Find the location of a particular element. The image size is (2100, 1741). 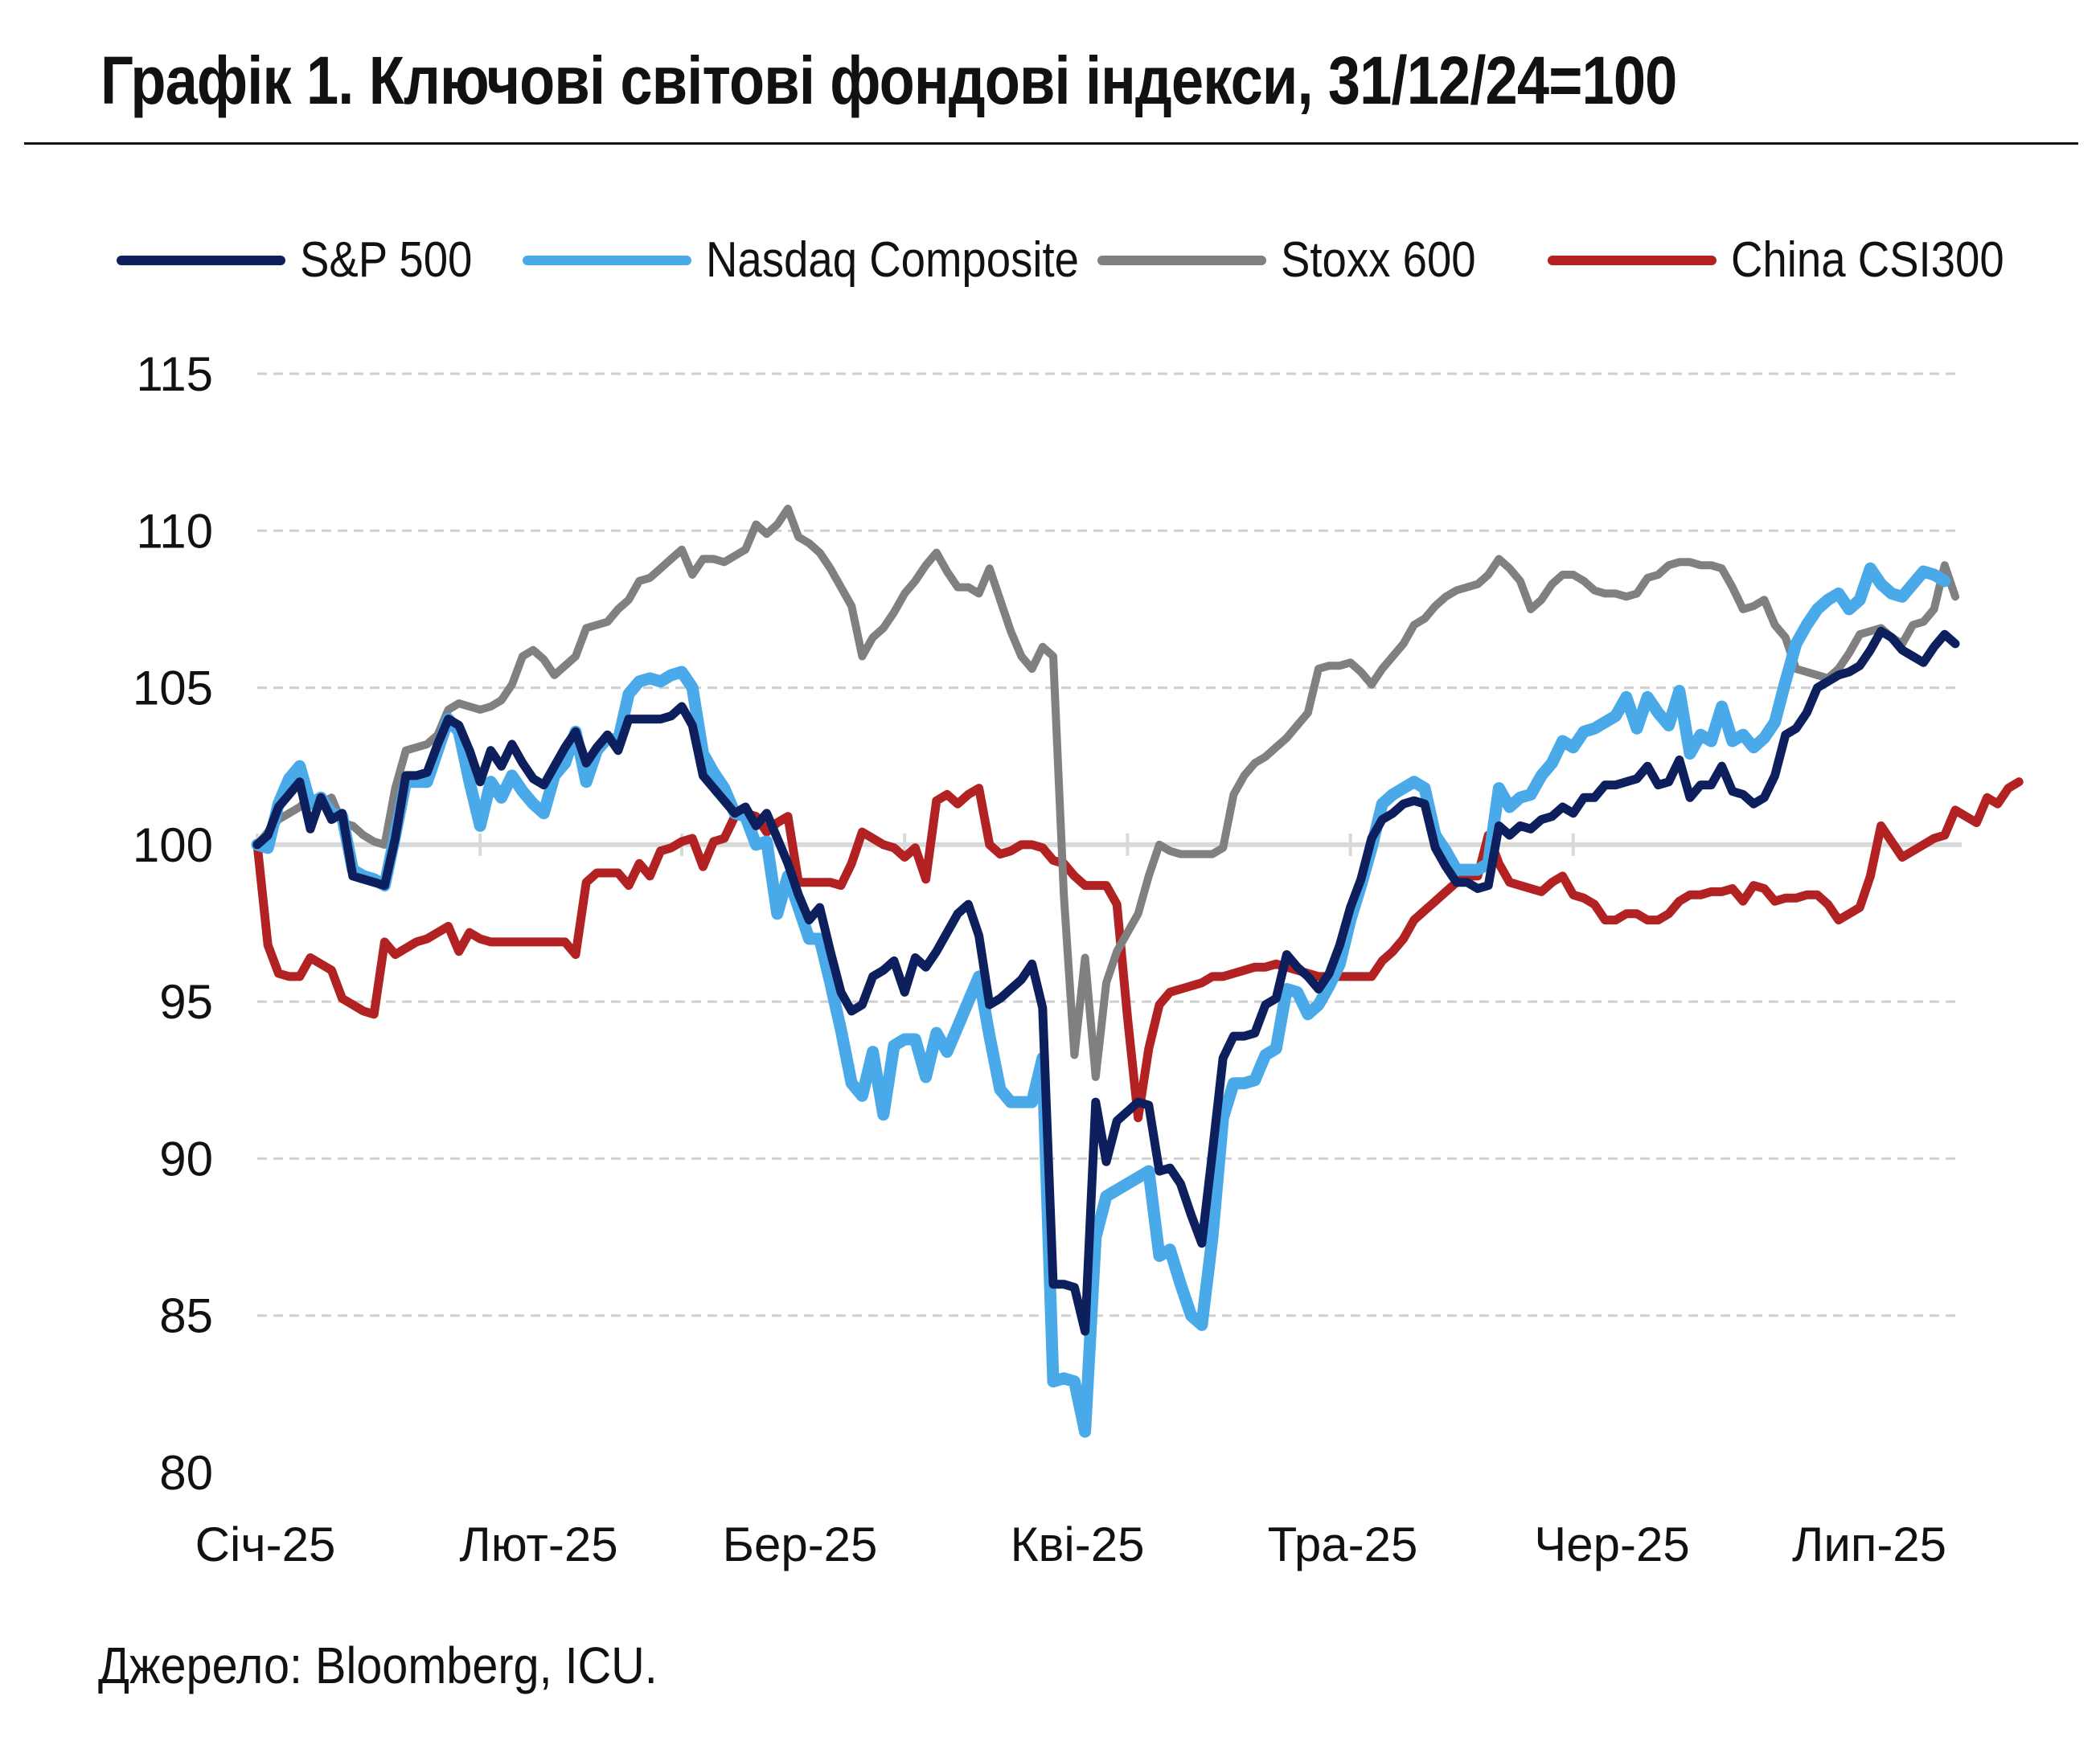

y-tick-label: 115 is located at coordinates (174, 374).